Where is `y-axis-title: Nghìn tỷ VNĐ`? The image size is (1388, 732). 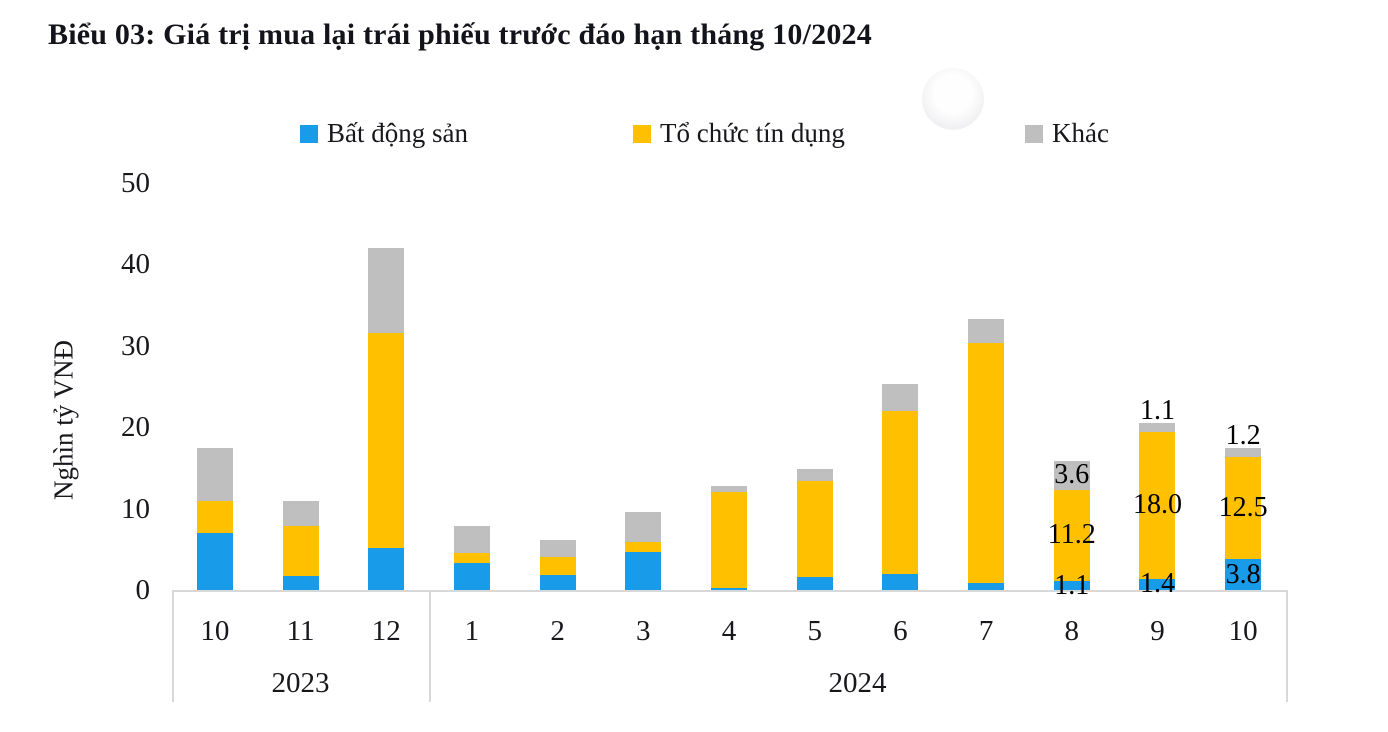
y-axis-title: Nghìn tỷ VNĐ is located at coordinates (63, 420).